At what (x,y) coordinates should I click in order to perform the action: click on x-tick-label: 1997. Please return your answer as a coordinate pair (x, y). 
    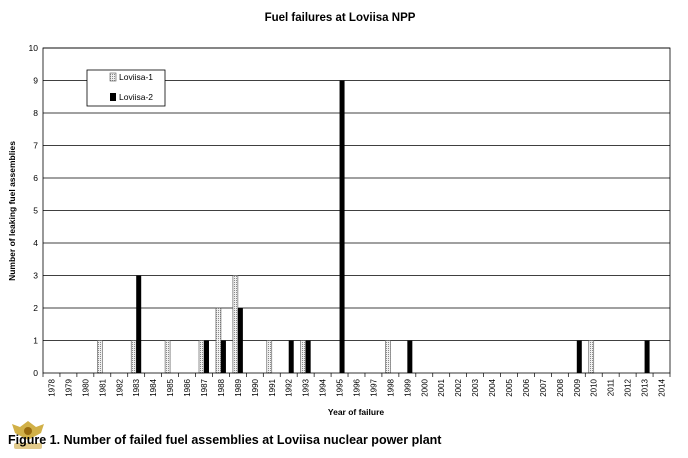
    Looking at the image, I should click on (373, 387).